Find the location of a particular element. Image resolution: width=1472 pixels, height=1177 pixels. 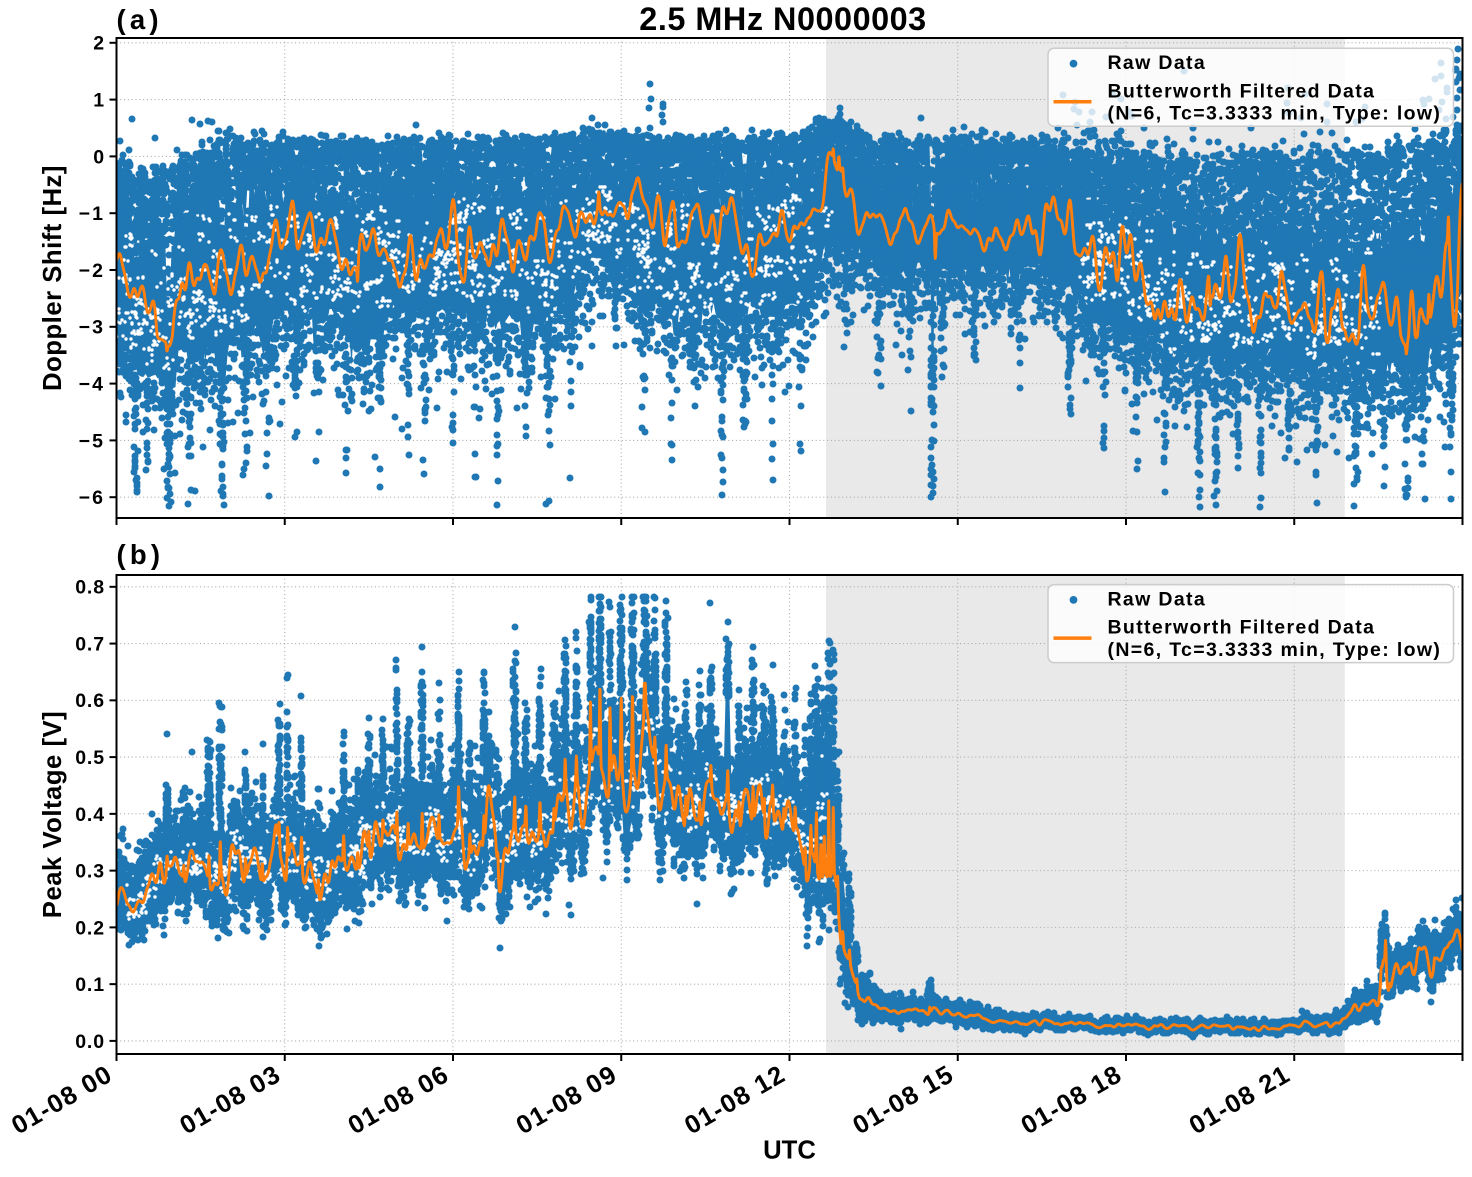

svg-text: 2 is located at coordinates (99, 44).